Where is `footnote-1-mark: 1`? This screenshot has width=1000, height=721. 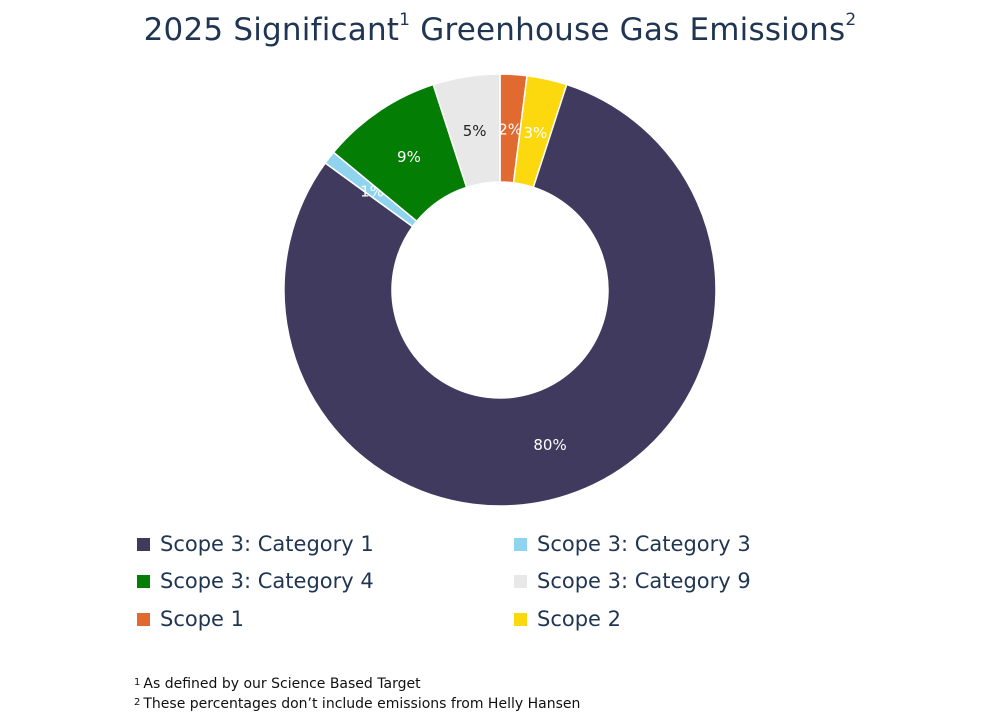
footnote-1-mark: 1 is located at coordinates (137, 682).